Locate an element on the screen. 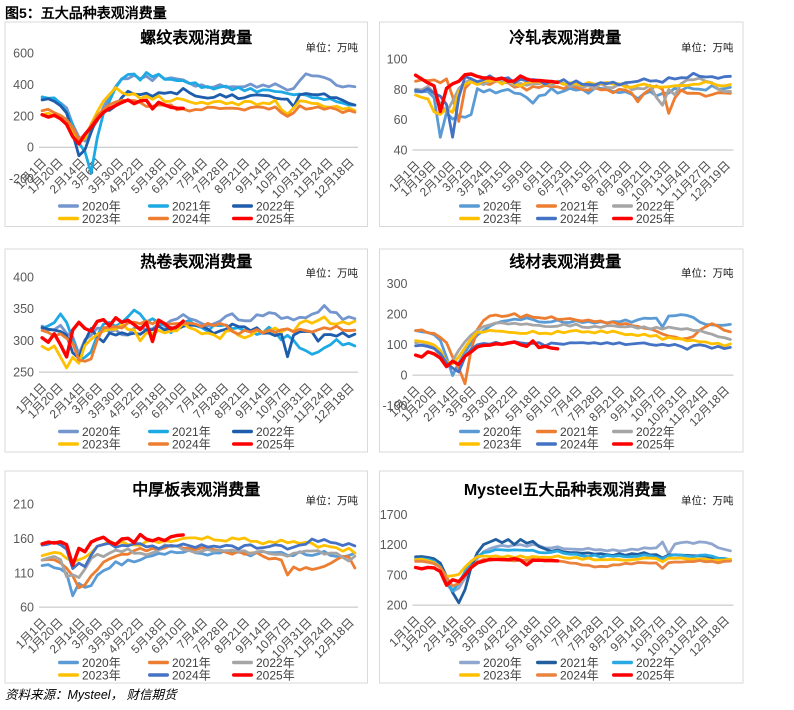 Image resolution: width=794 pixels, height=710 pixels. svg-text: 螺纹表观消费量 is located at coordinates (196, 37).